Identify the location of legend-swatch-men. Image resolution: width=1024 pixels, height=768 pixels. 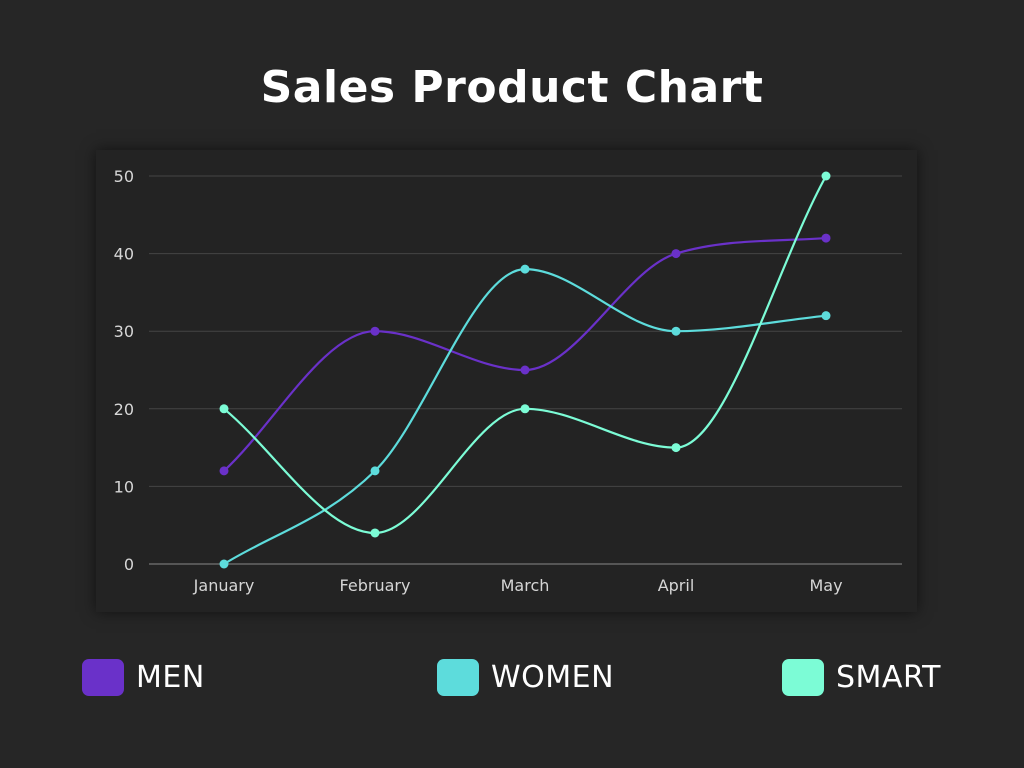
(103, 677).